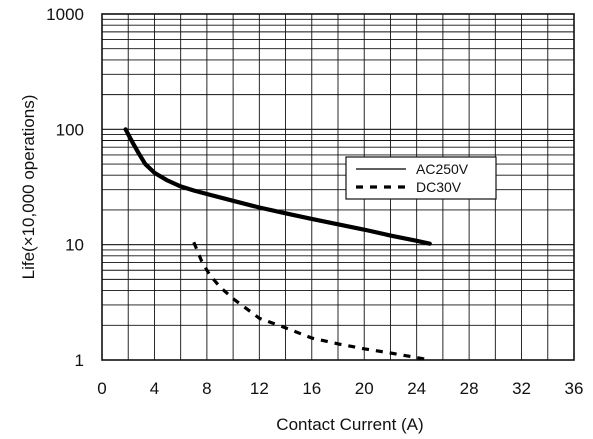 The width and height of the screenshot is (593, 439). Describe the element at coordinates (311, 301) in the screenshot. I see `series-line-dc30v` at that location.